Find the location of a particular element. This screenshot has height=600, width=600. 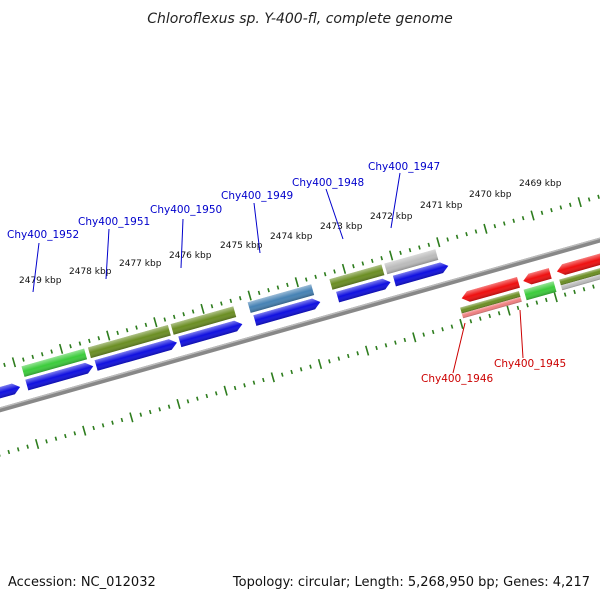

accession-text: Accession: NC_012032 is located at coordinates (82, 582).